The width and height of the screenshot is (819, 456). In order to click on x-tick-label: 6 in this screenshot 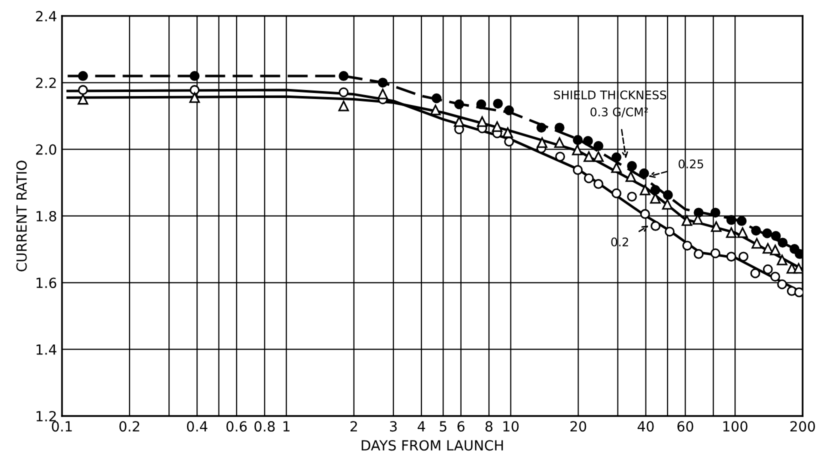, I will do `click(460, 426)`.